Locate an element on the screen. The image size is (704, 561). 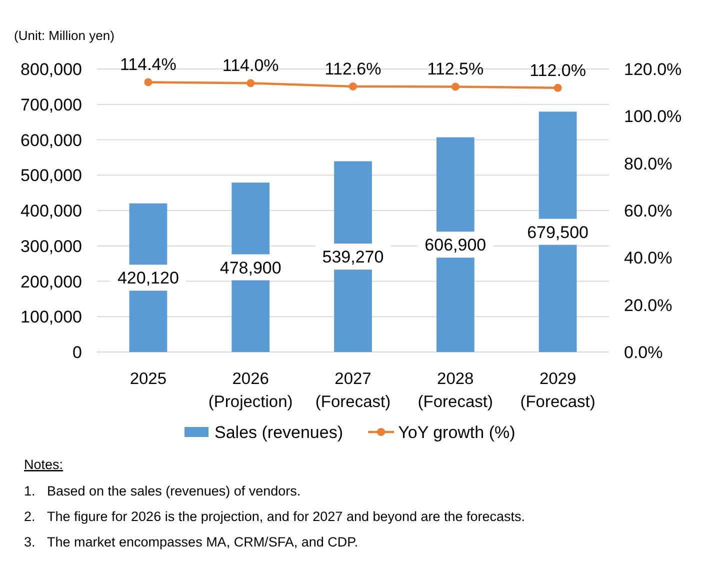
legend-label: YoY growth (%) is located at coordinates (457, 432).